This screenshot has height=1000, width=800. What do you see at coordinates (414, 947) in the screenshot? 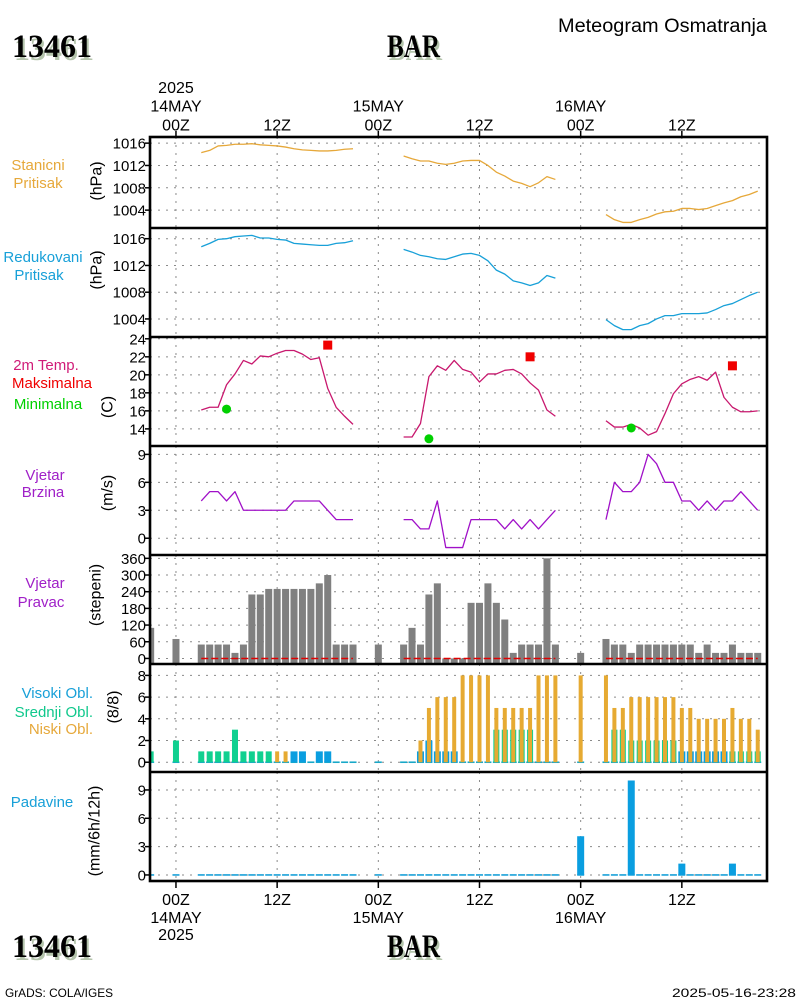
I see `footer-station-name: BAR` at bounding box center [414, 947].